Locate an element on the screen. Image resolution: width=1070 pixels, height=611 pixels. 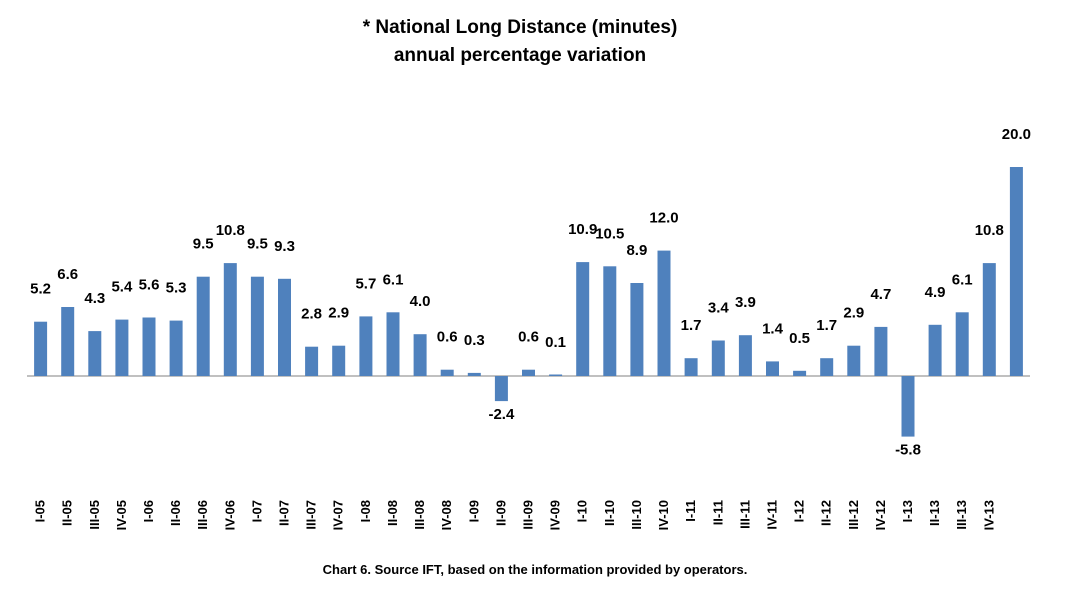
data-label-III-10: 8.9 is located at coordinates (636, 250).